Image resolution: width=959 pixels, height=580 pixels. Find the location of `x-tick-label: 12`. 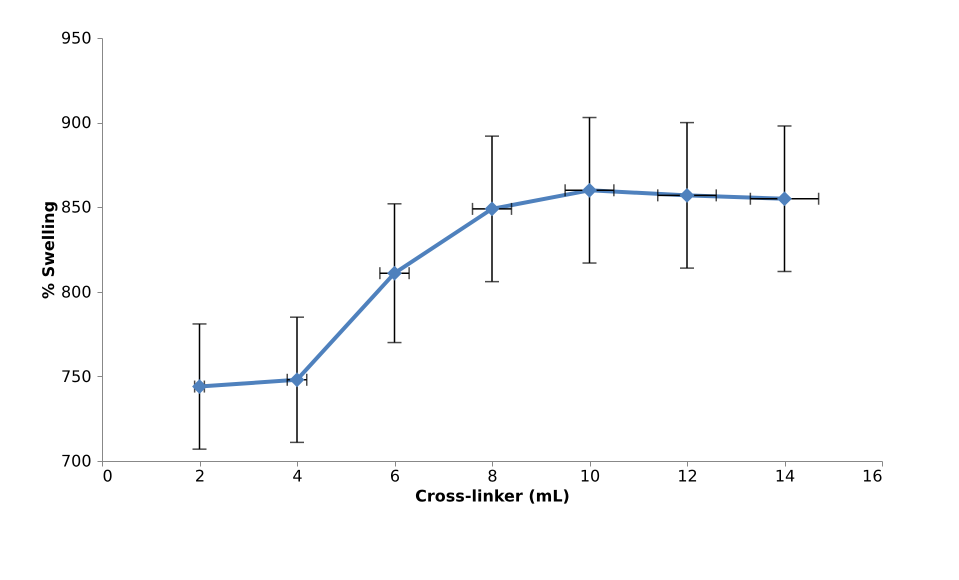

x-tick-label: 12 is located at coordinates (687, 476).